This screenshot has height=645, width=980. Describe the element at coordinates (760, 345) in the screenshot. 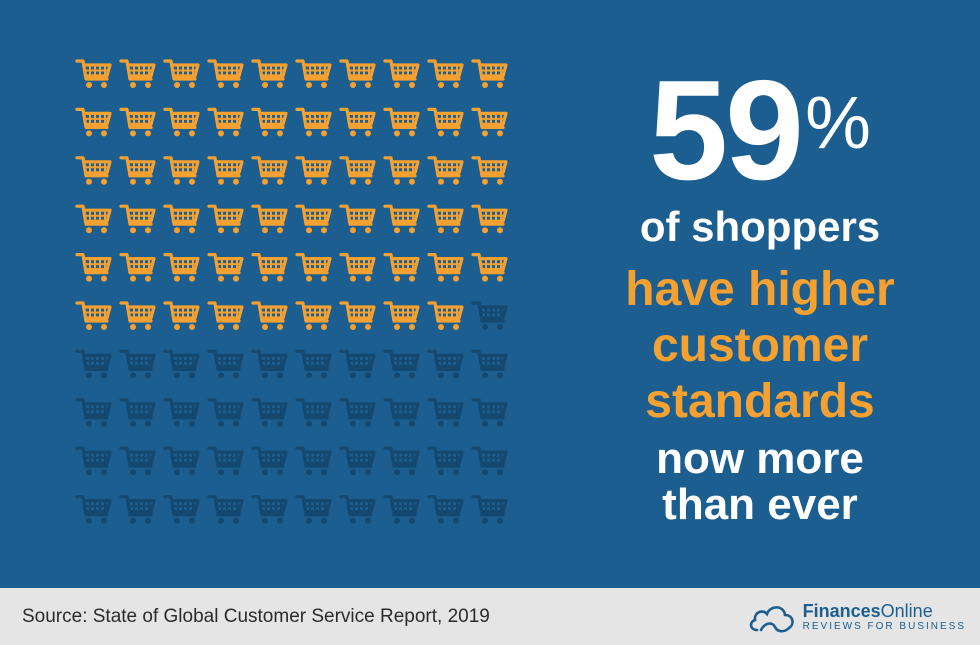

I see `headline-line-3: customer` at that location.